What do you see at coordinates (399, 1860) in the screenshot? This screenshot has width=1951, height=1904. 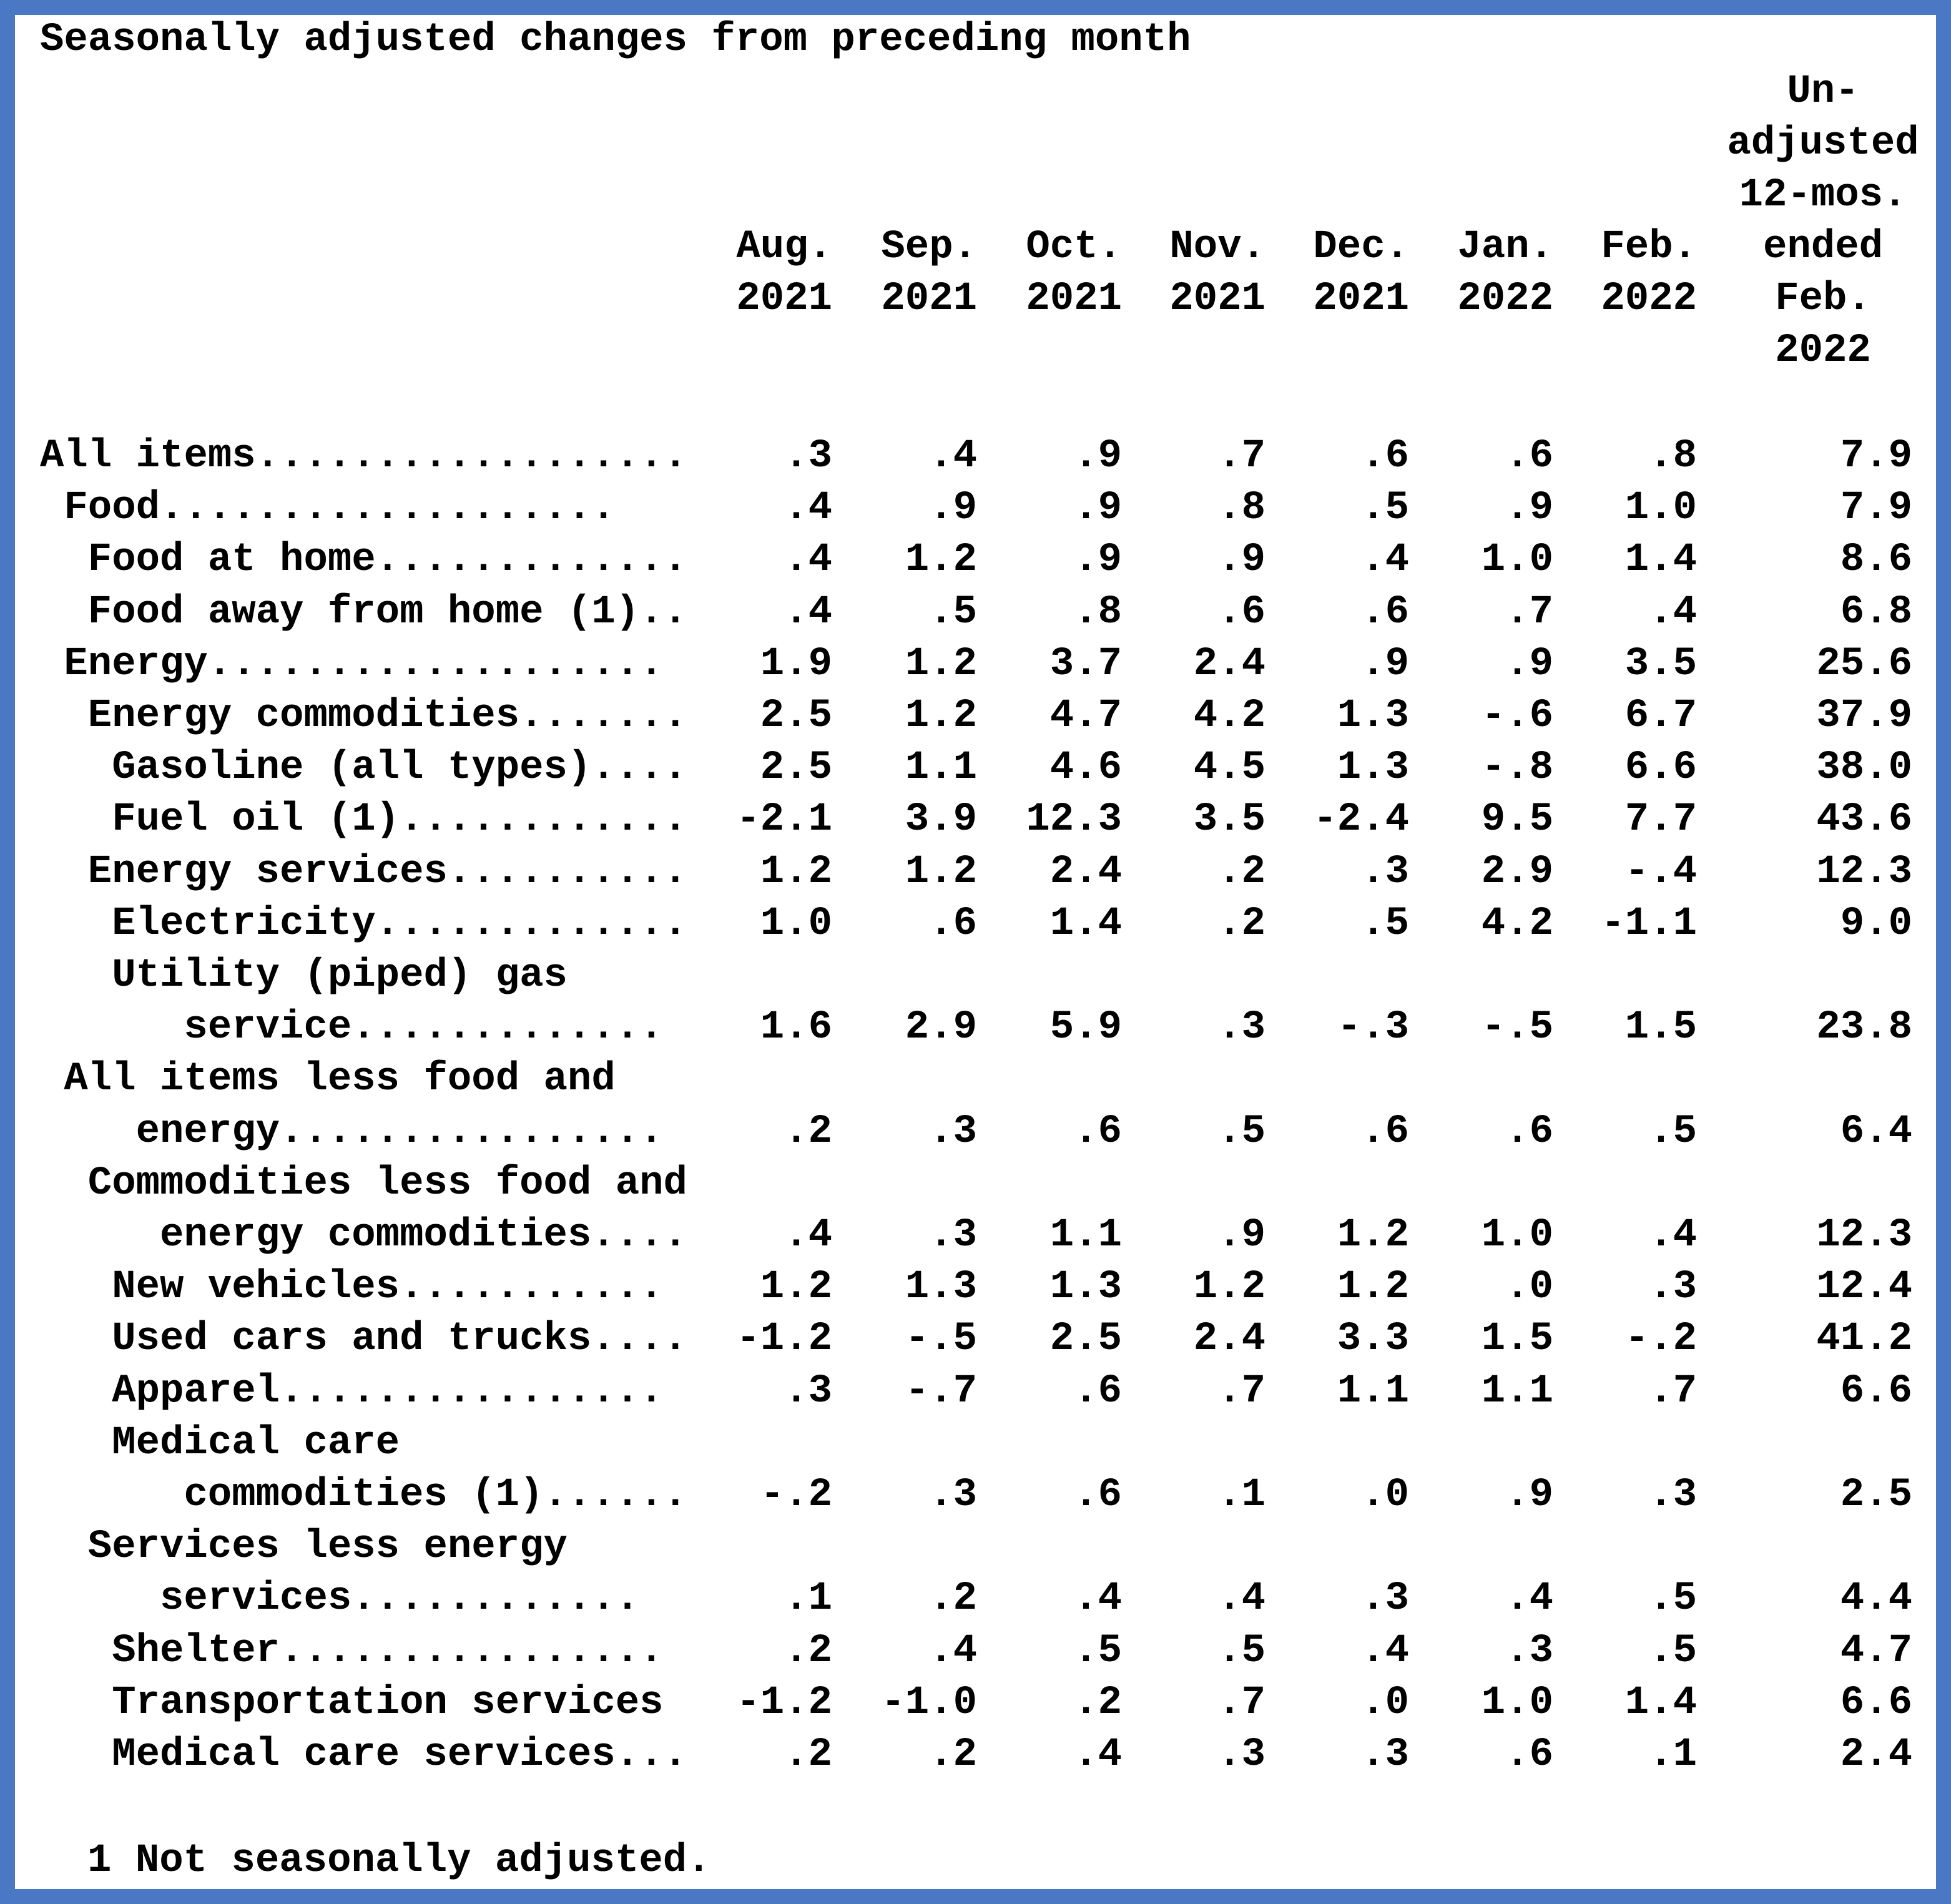 I see `footnote: 1 Not seasonally adjusted.` at bounding box center [399, 1860].